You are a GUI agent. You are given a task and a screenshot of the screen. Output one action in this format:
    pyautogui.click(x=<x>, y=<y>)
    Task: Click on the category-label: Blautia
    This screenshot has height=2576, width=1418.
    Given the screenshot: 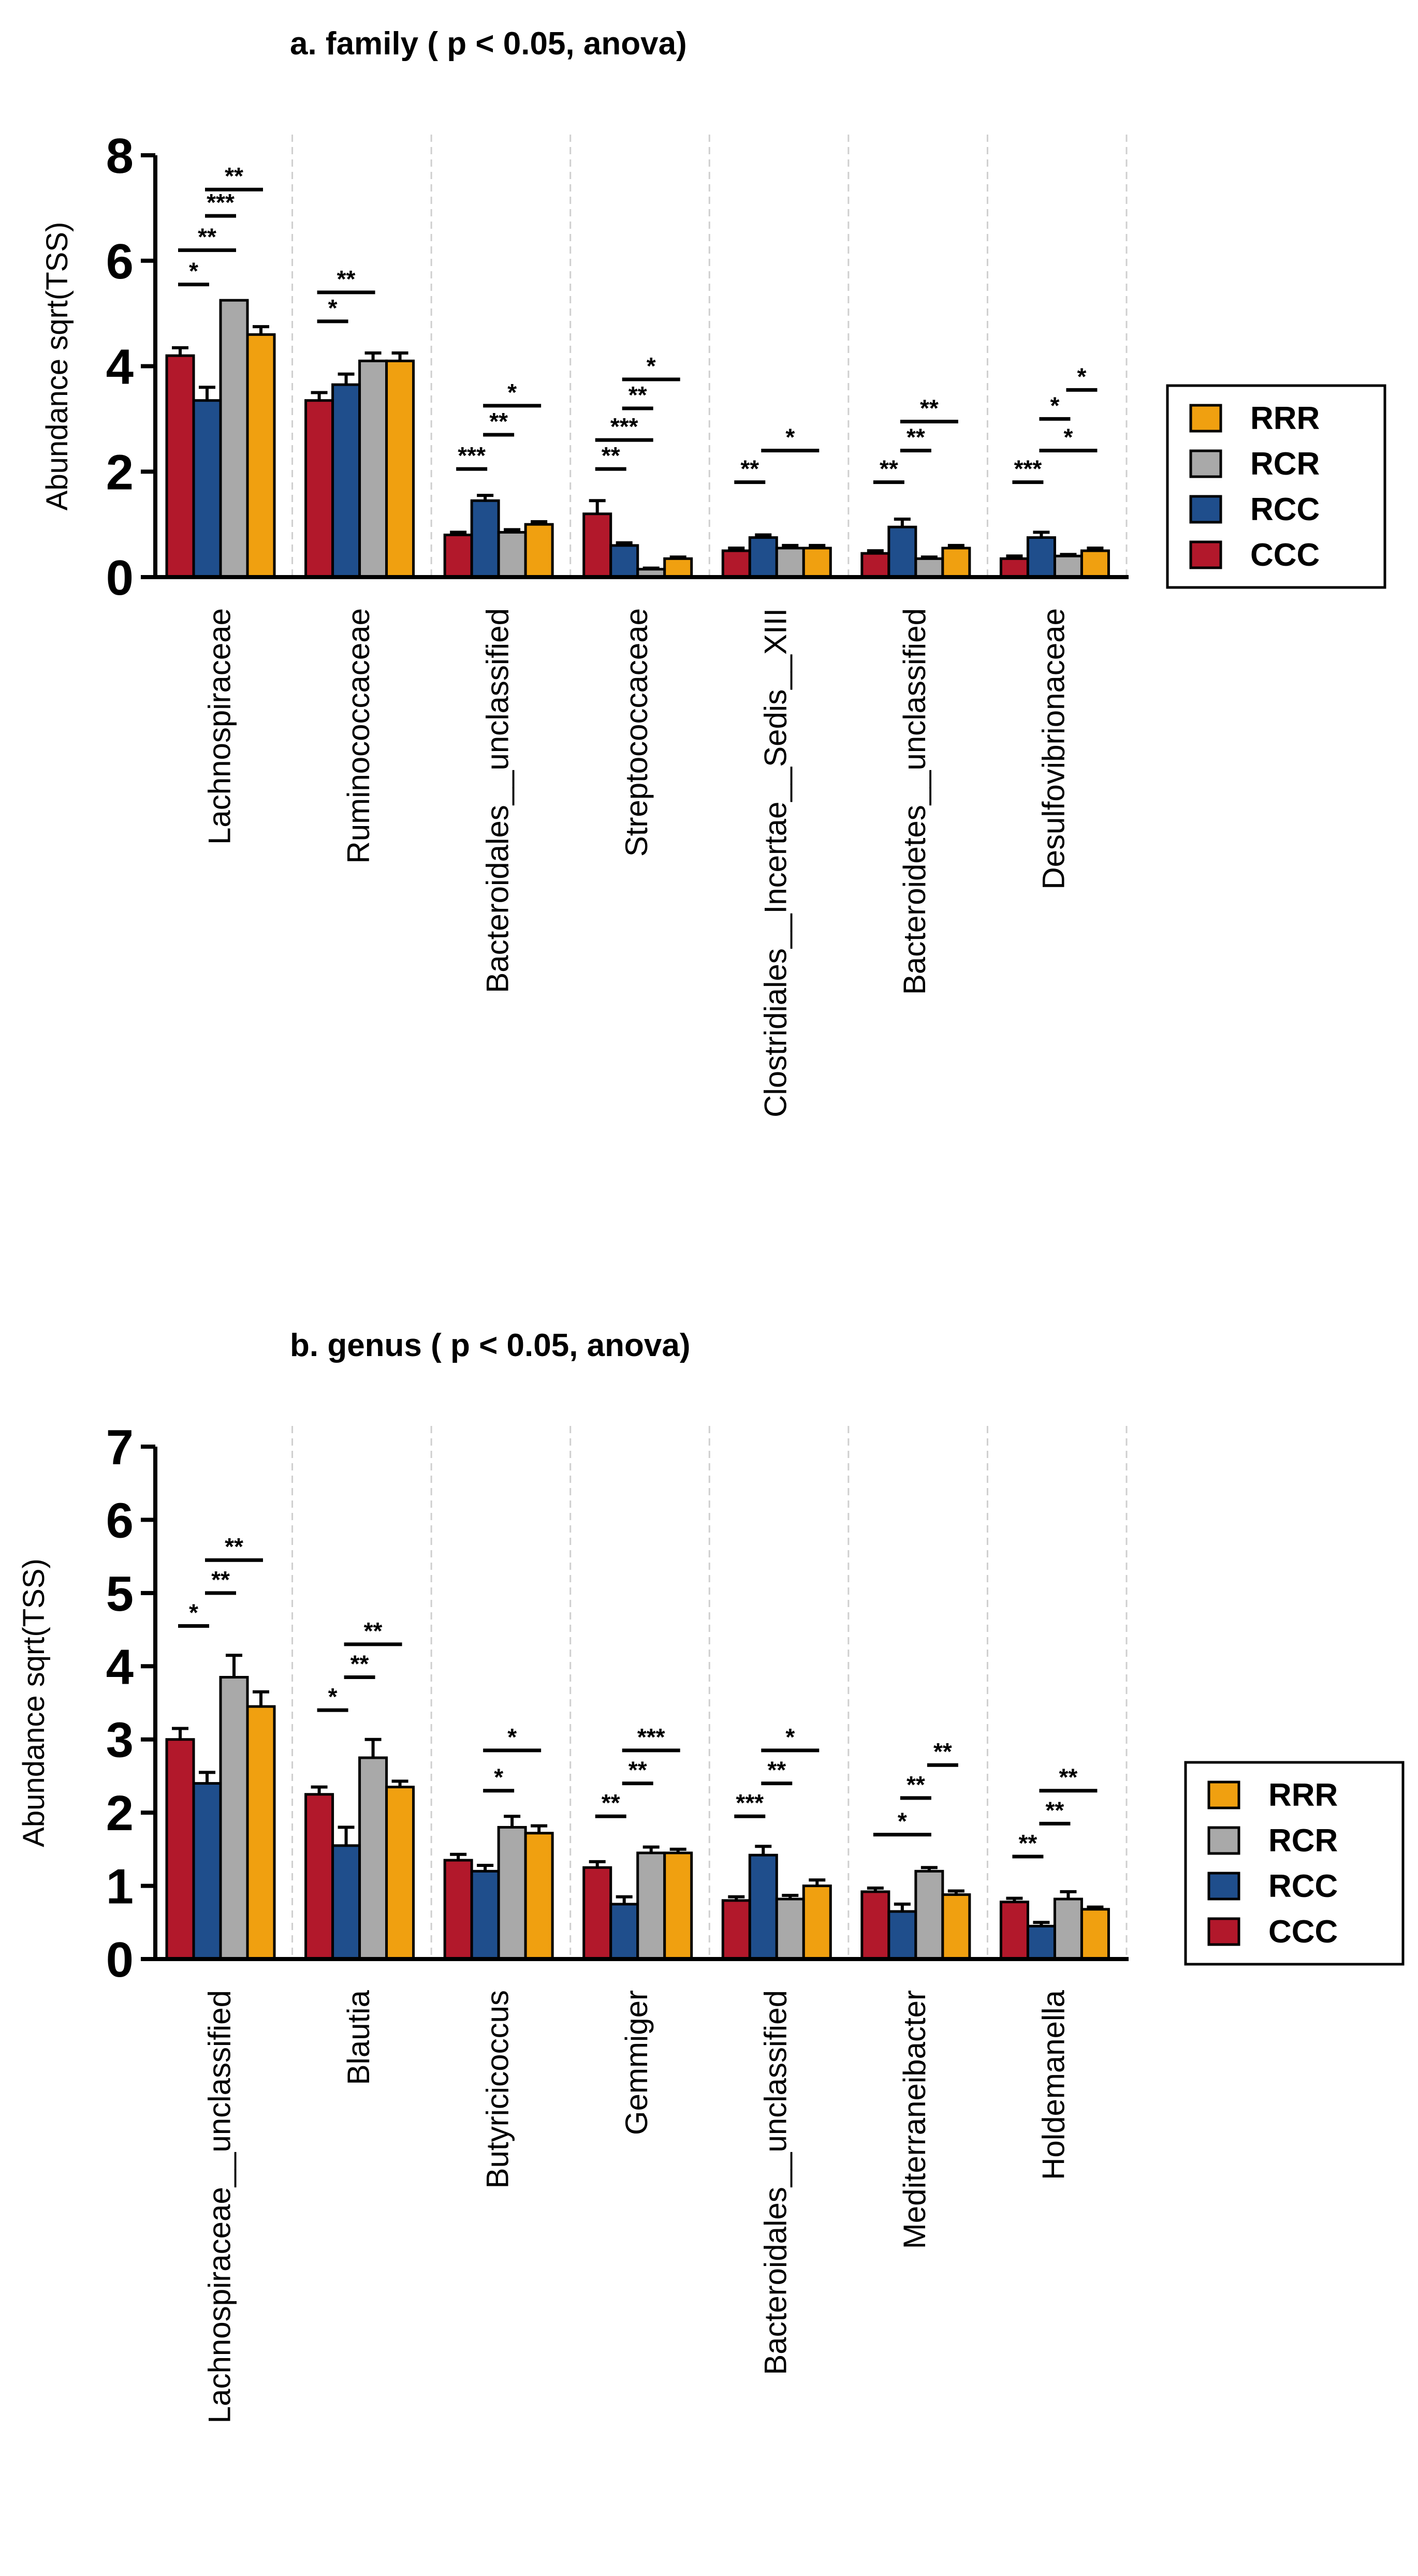 What is the action you would take?
    pyautogui.click(x=358, y=2038)
    